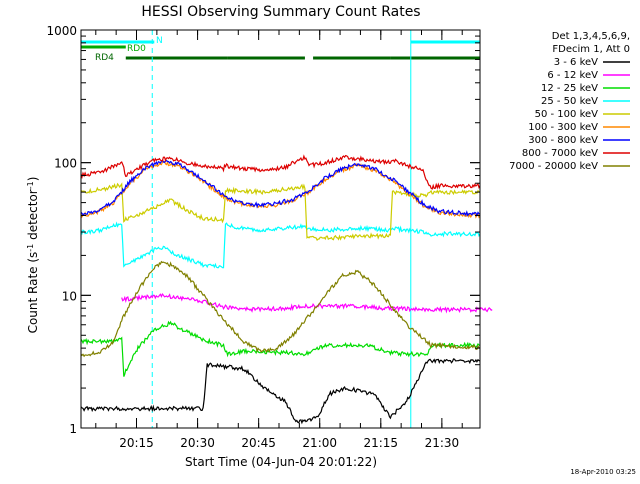 The height and width of the screenshot is (484, 640). I want to click on state-label-0: N, so click(159, 41).